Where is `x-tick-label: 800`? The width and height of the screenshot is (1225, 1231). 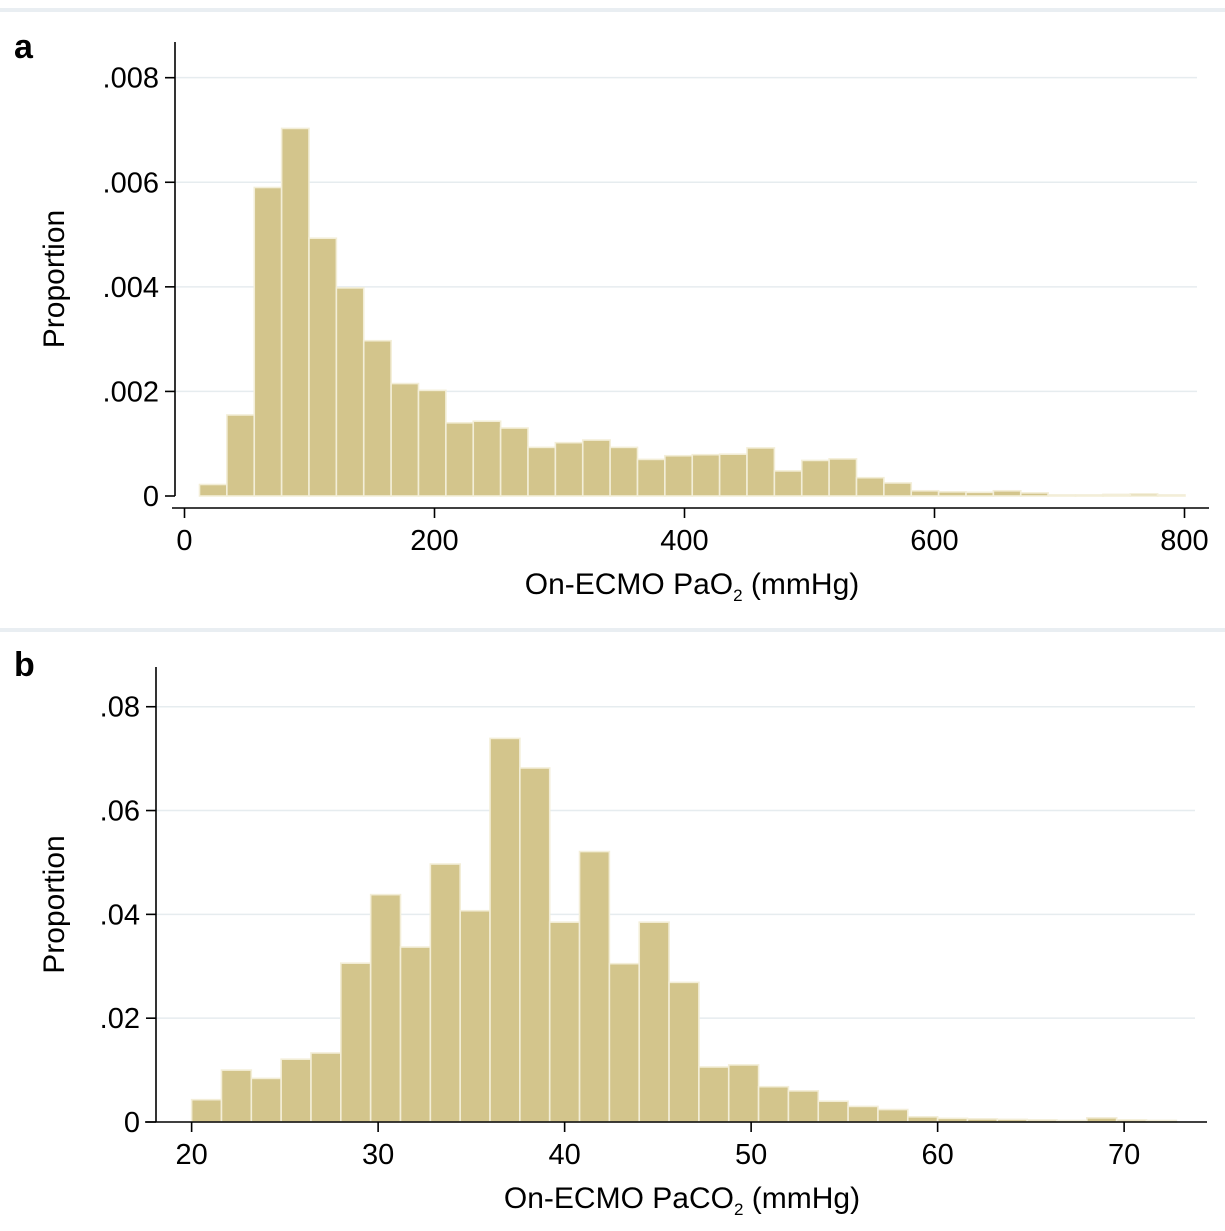 x-tick-label: 800 is located at coordinates (1184, 541).